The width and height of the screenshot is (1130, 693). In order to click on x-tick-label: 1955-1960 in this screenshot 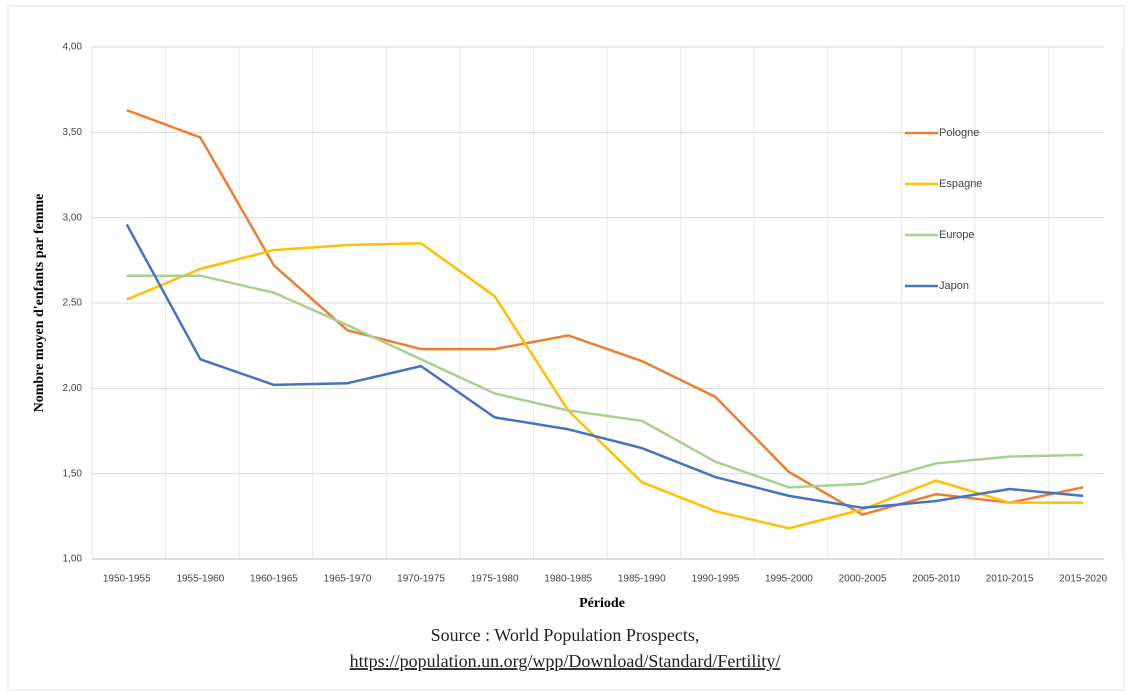, I will do `click(200, 579)`.